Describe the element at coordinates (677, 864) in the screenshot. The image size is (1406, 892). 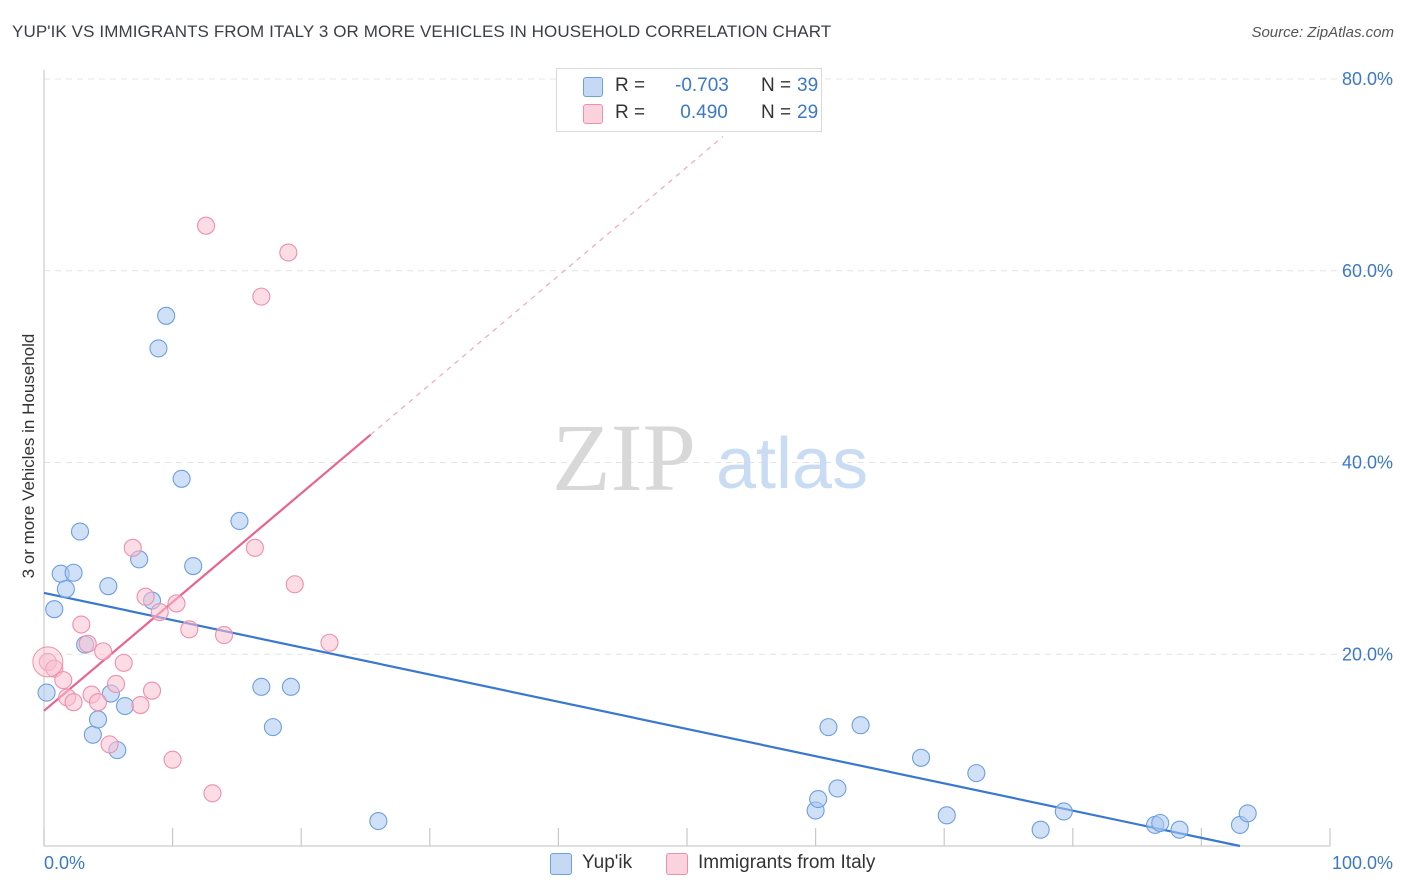
I see `bottom-legend-swatch-italy` at that location.